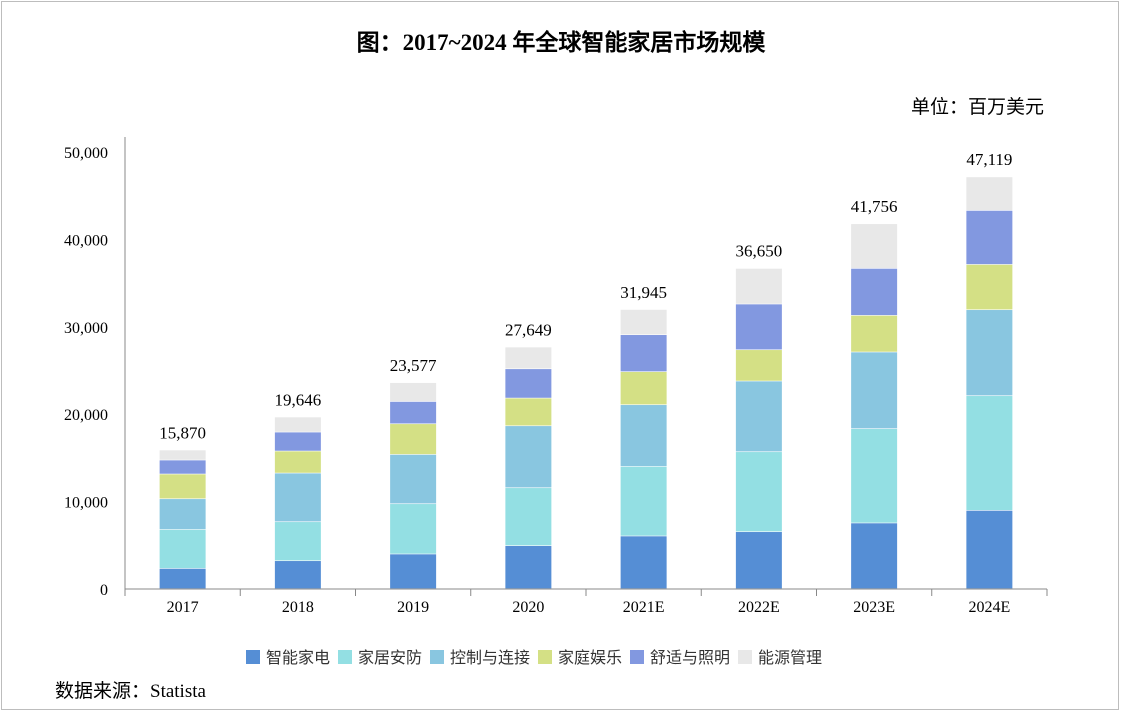 The height and width of the screenshot is (713, 1122). Describe the element at coordinates (413, 607) in the screenshot. I see `x-tick-label: 2019` at that location.